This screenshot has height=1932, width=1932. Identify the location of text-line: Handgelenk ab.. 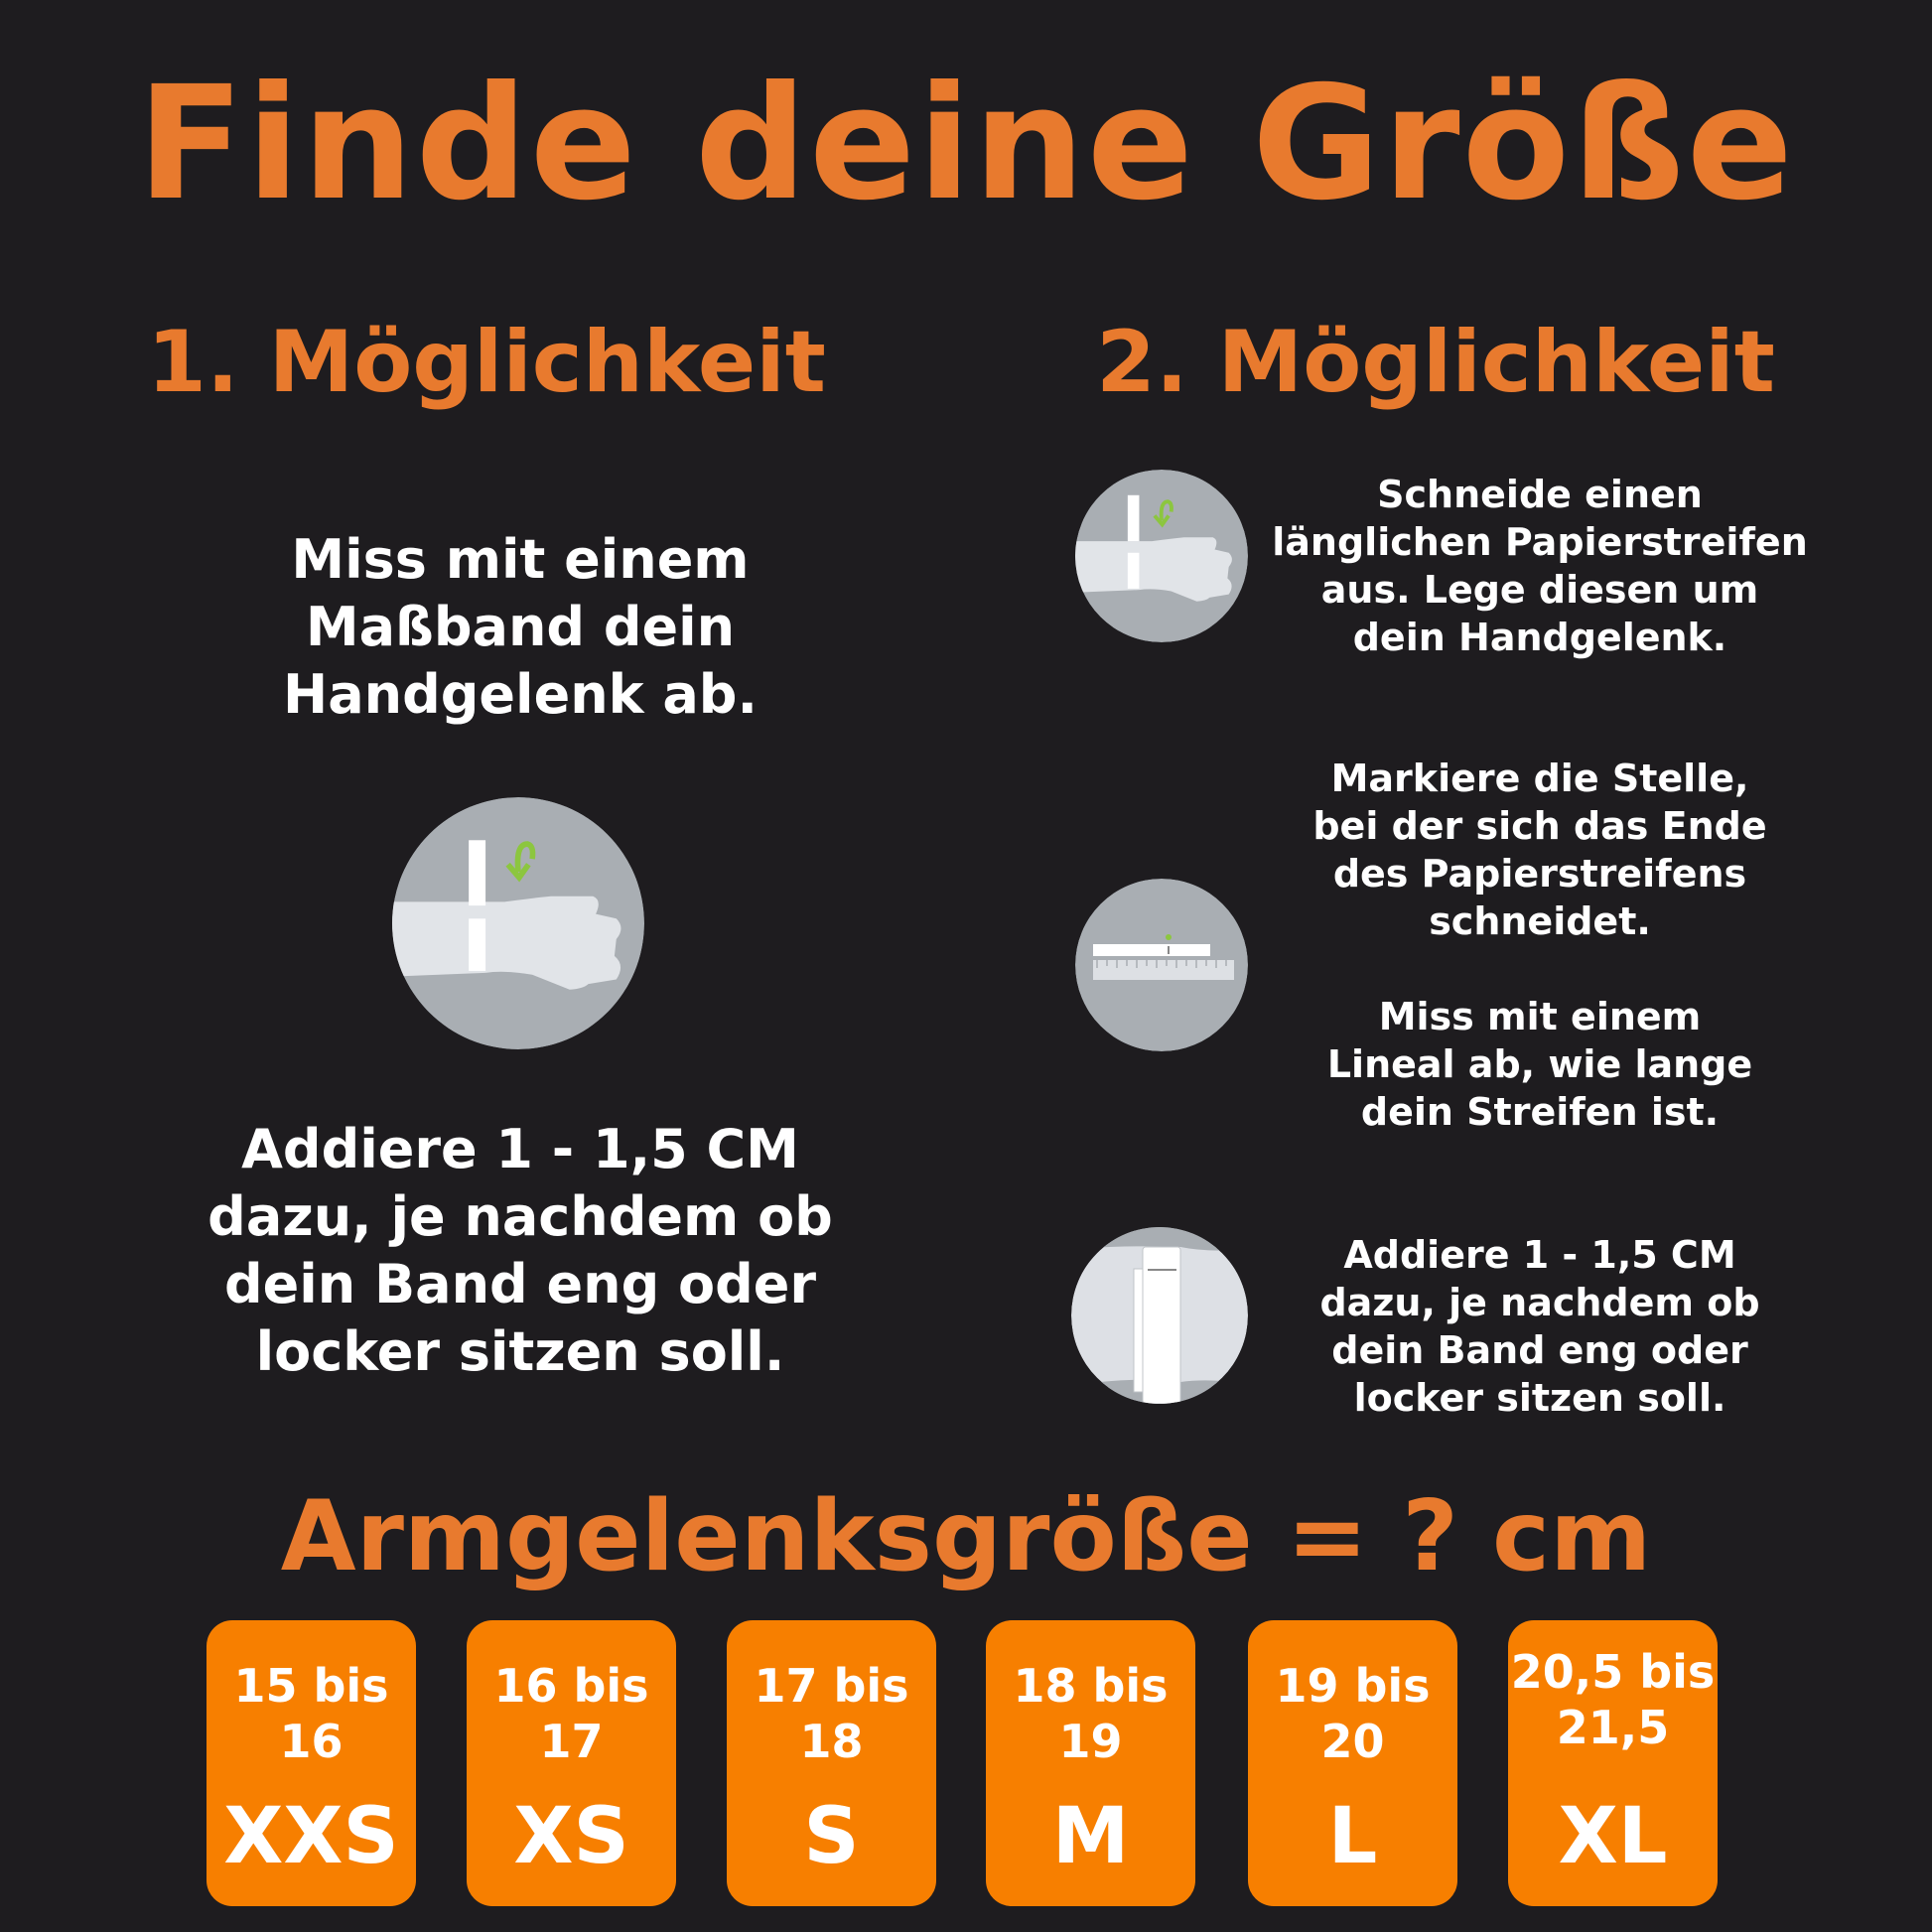
(520, 695).